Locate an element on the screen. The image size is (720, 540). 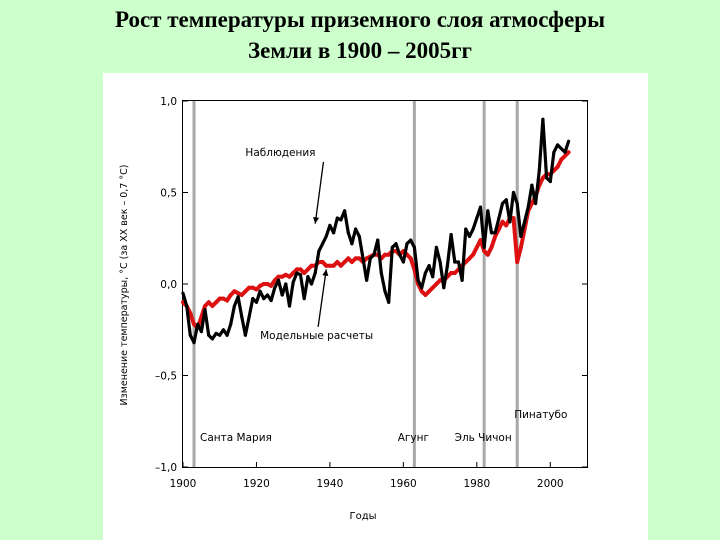
y-tick-label: –0,5 is located at coordinates (166, 377).